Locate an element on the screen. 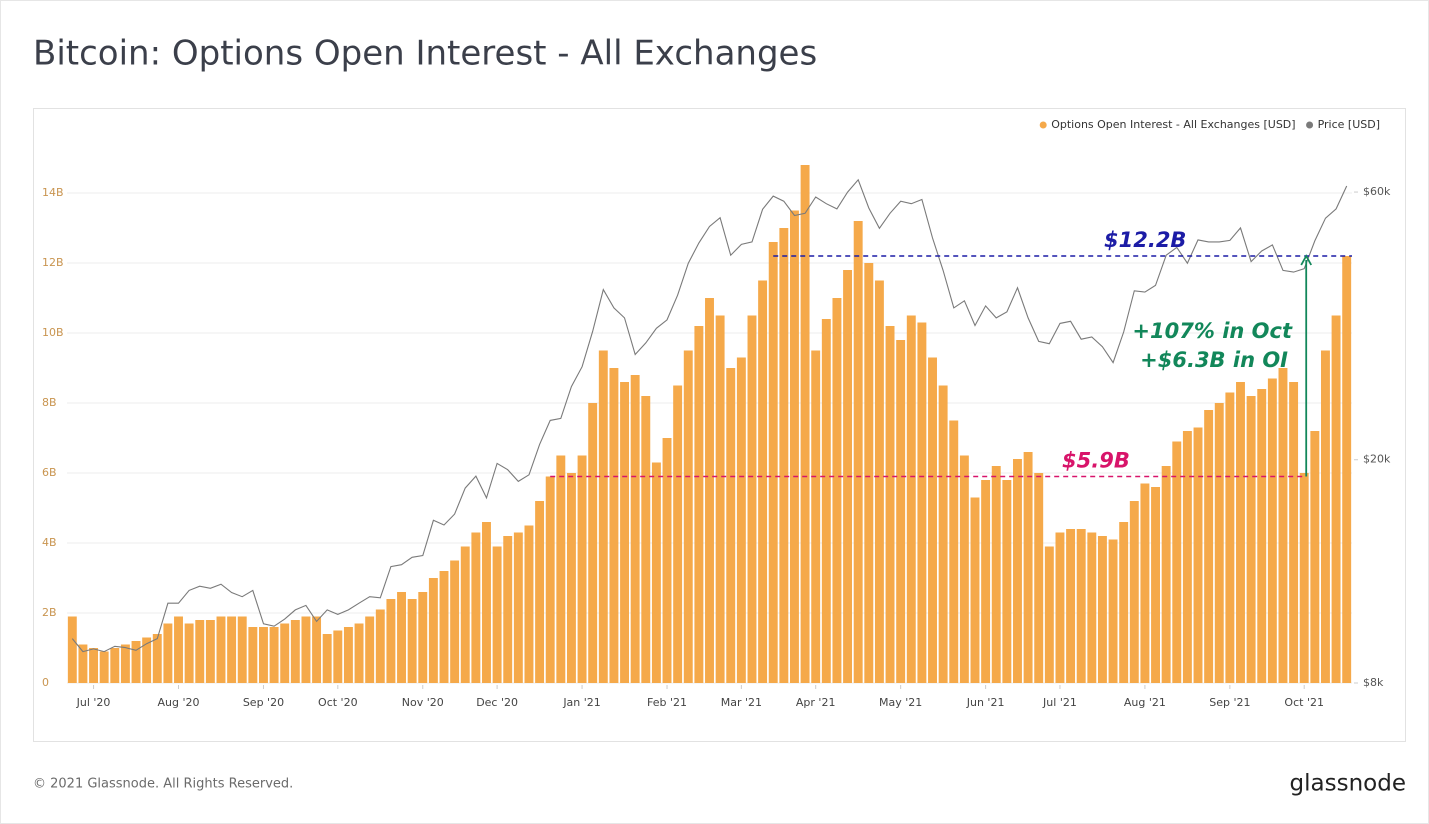 The height and width of the screenshot is (824, 1429). x-tick-label: Dec '20 is located at coordinates (497, 702).